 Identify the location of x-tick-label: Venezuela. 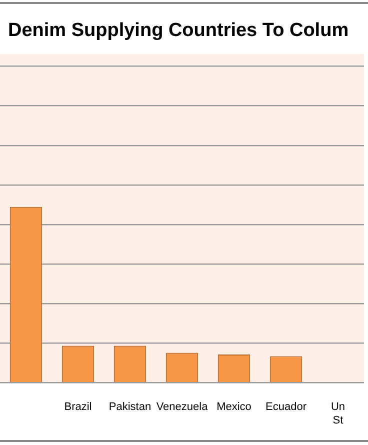
(182, 407).